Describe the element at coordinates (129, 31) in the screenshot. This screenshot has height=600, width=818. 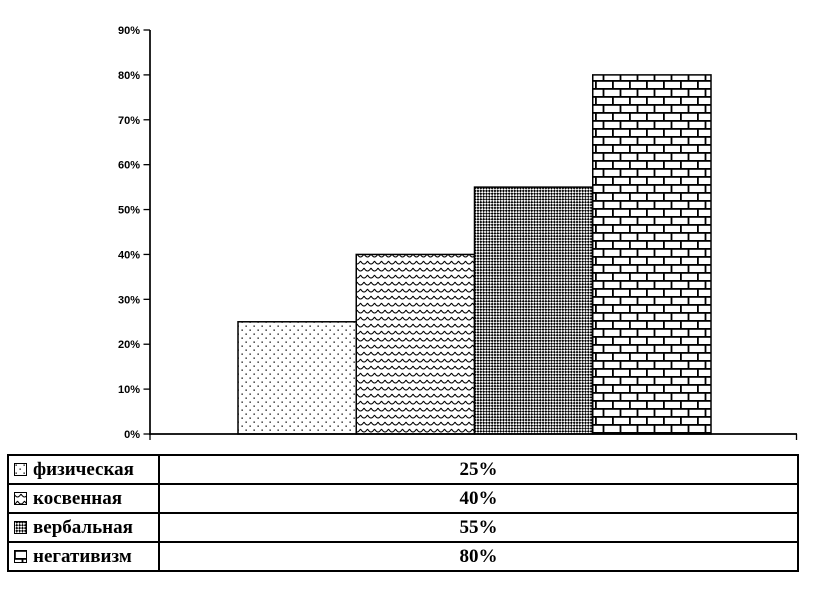
I see `y-axis-tick-label: 90%` at that location.